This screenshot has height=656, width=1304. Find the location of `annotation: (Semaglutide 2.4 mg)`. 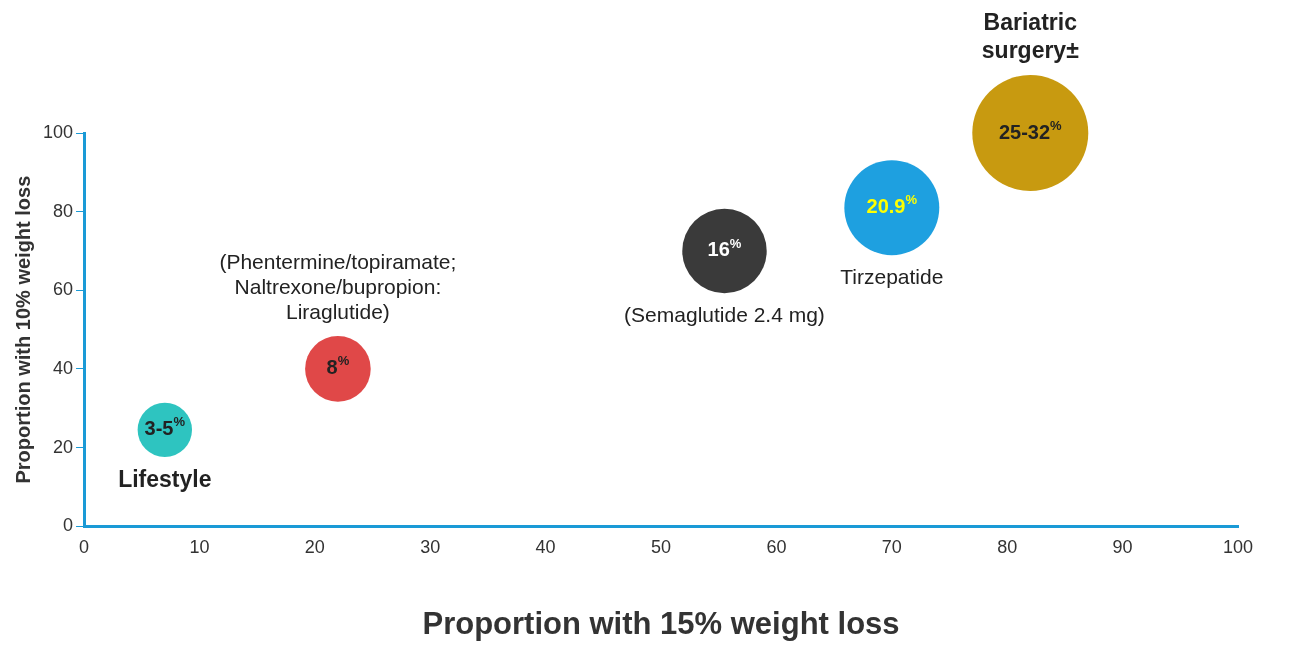

annotation: (Semaglutide 2.4 mg) is located at coordinates (724, 314).